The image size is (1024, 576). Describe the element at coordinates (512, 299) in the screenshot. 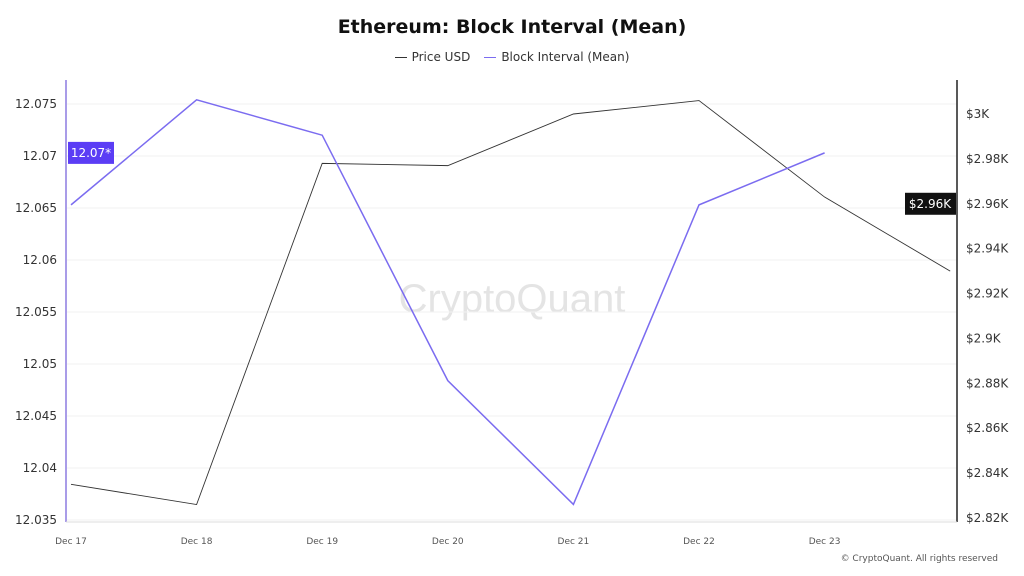

I see `watermark: CryptoQuant` at that location.